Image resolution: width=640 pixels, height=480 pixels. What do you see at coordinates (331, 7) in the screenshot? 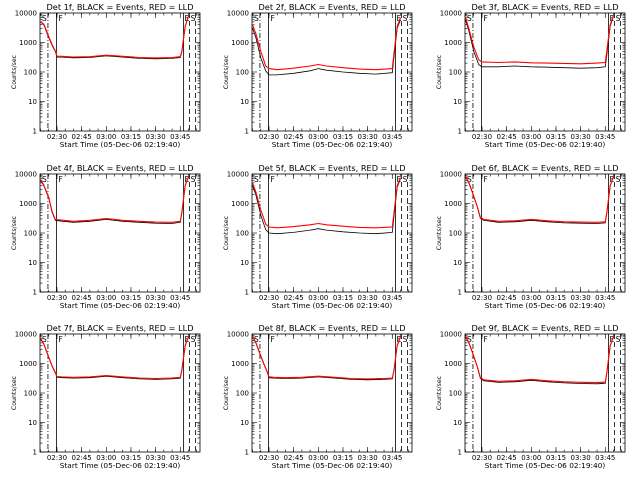
I see `panel-title: Det 2f, BLACK = Events, RED = LLD` at bounding box center [331, 7].